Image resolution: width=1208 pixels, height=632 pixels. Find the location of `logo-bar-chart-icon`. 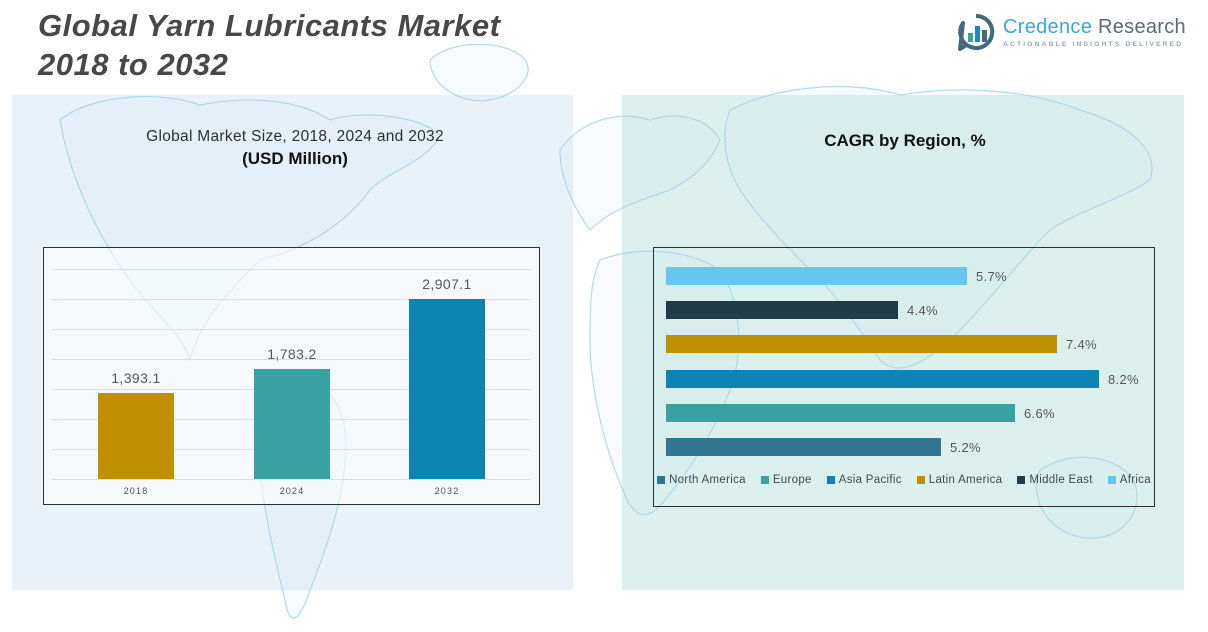

logo-bar-chart-icon is located at coordinates (976, 32).